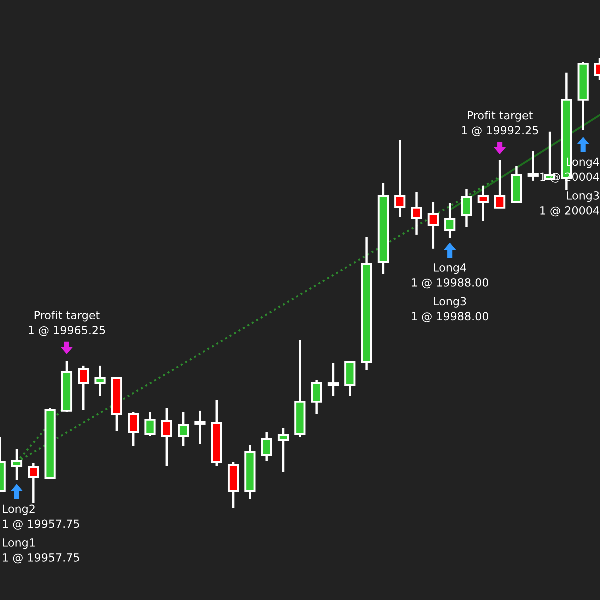  I want to click on annotation: Long3 1 @ 20004, so click(570, 204).